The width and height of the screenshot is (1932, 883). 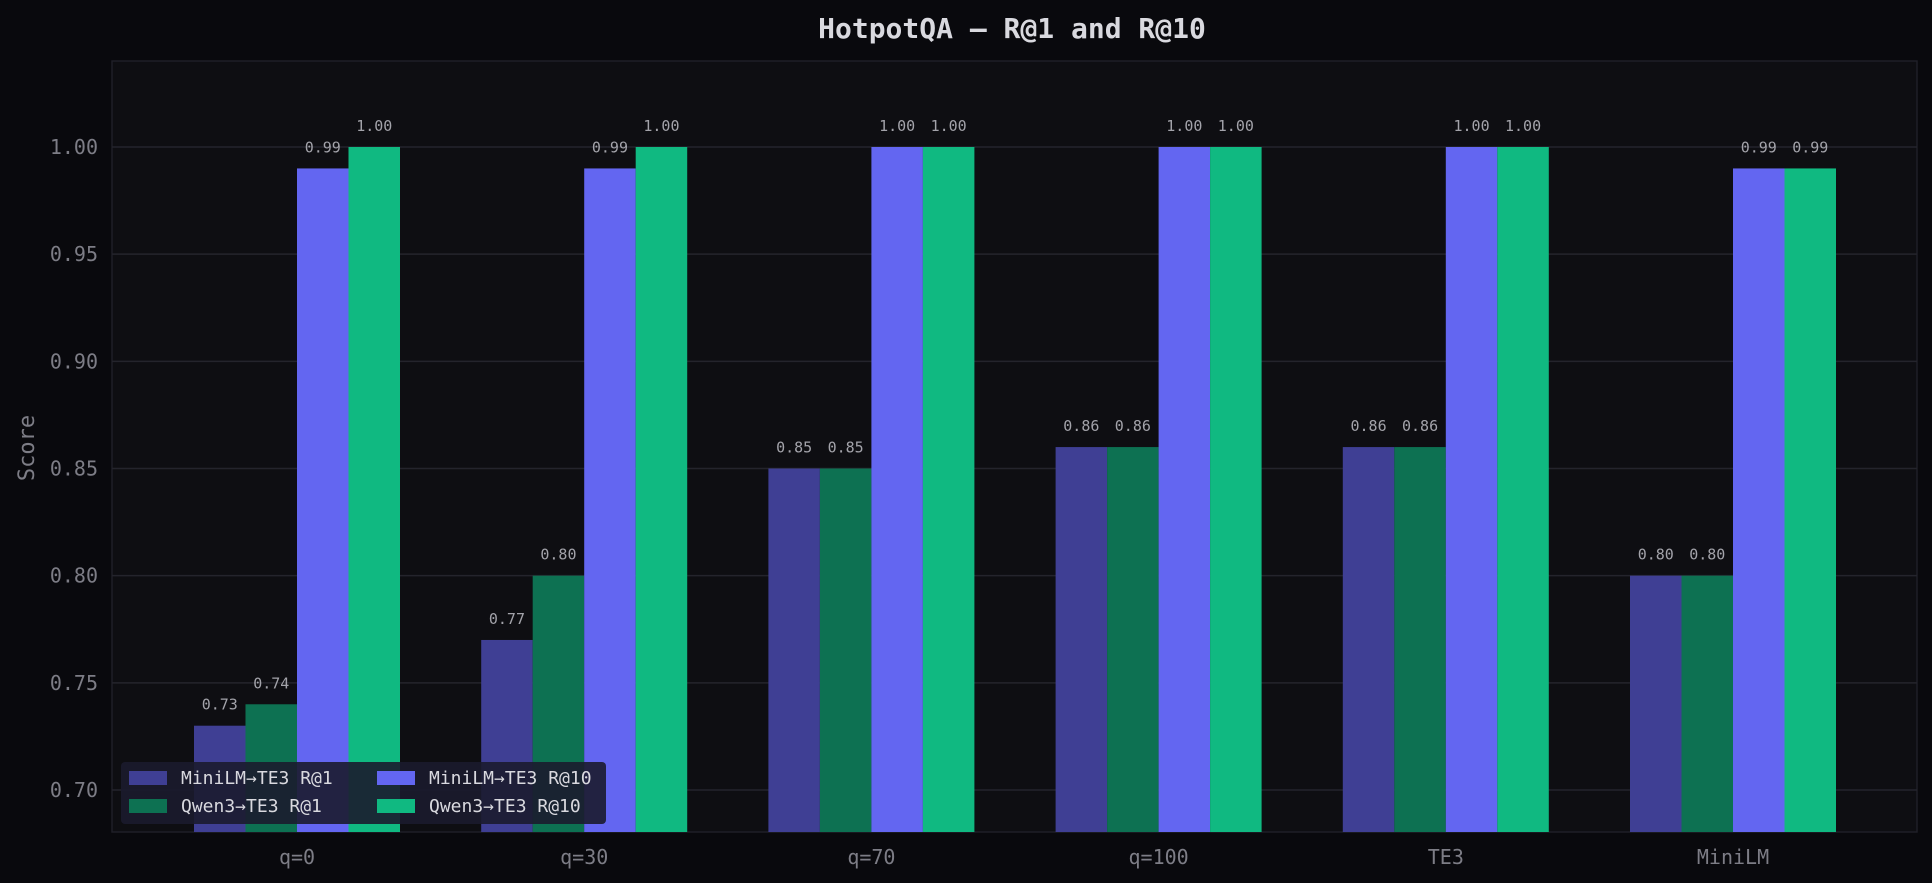 What do you see at coordinates (74, 790) in the screenshot?
I see `y-tick-label: 0.70` at bounding box center [74, 790].